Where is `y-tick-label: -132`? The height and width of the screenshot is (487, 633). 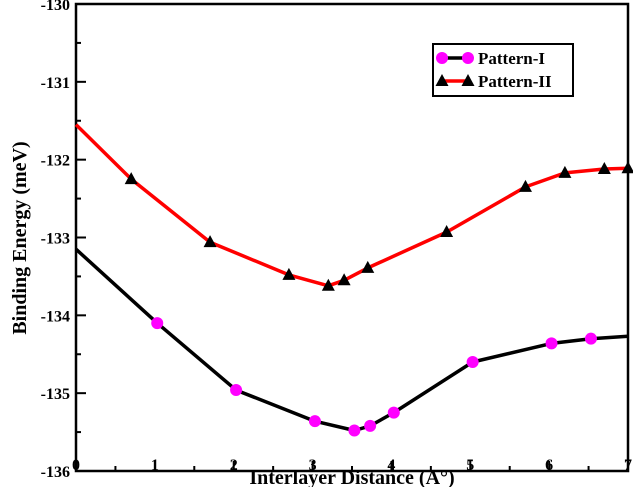
y-tick-label: -132 is located at coordinates (55, 161).